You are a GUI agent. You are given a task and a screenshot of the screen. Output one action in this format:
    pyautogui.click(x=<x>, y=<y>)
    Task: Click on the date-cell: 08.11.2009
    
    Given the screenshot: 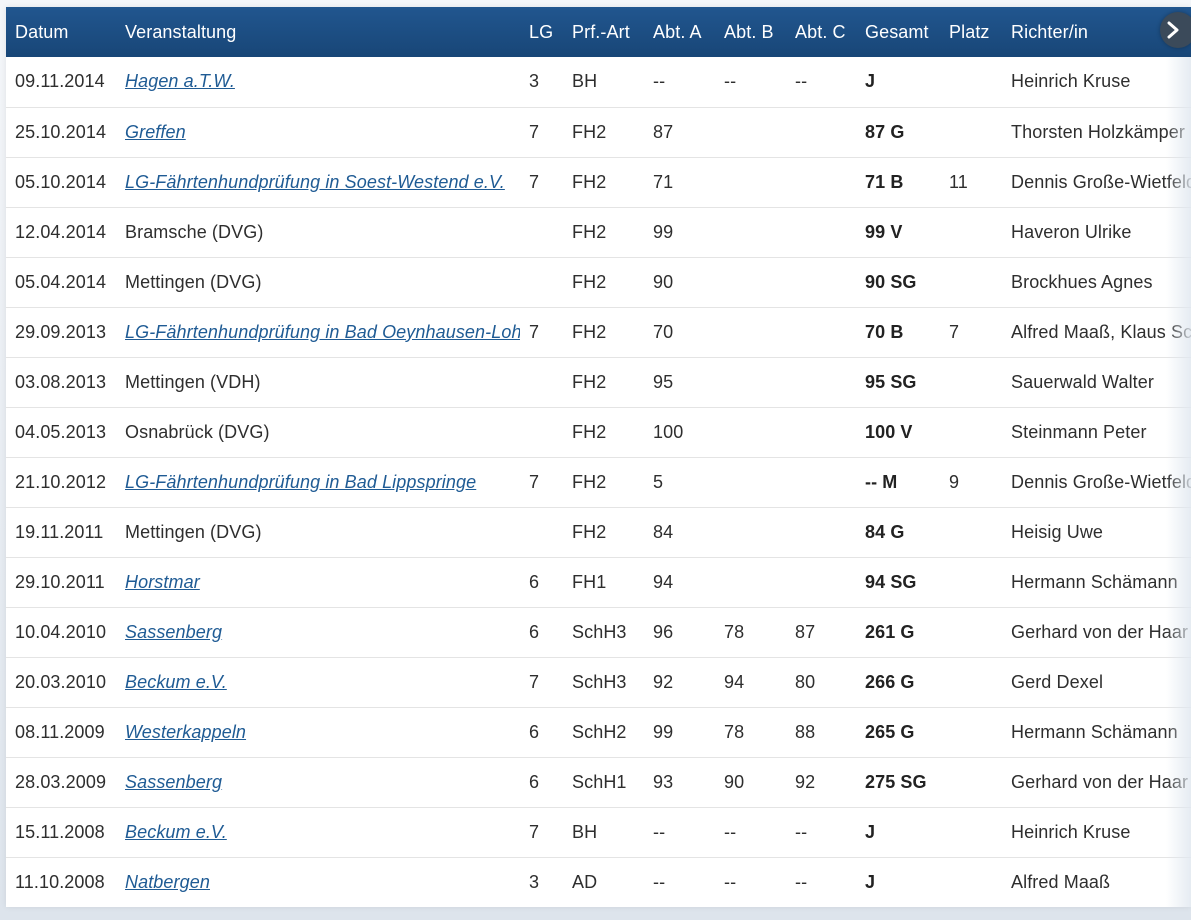 What is the action you would take?
    pyautogui.click(x=60, y=731)
    